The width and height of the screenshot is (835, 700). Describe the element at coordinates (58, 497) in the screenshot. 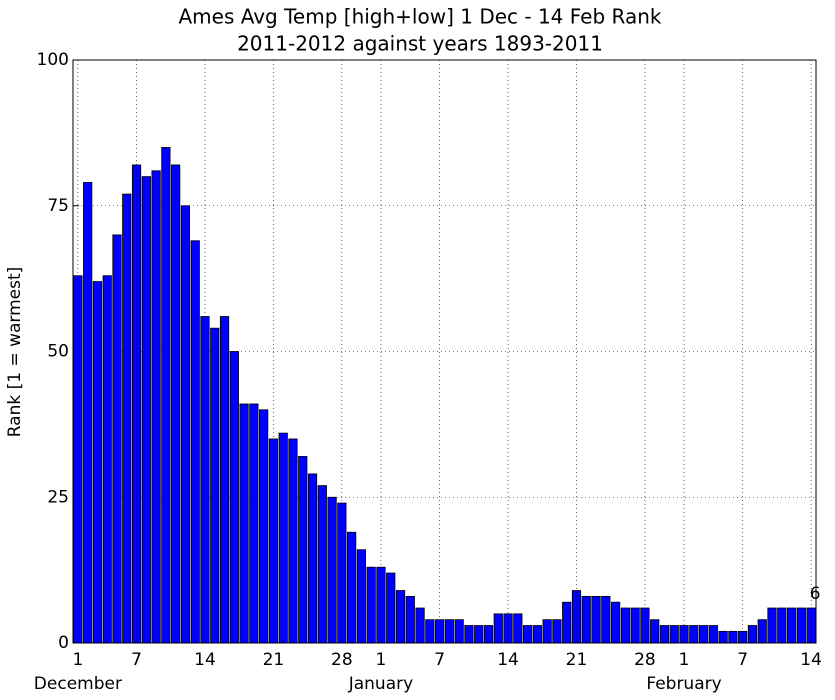

I see `y-tick-label: 25` at that location.